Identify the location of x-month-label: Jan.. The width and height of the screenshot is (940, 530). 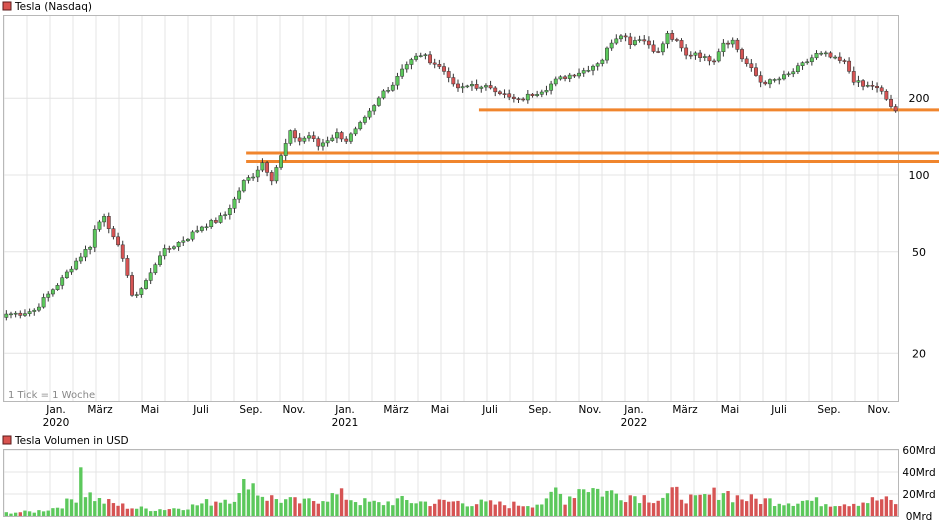
(55, 410).